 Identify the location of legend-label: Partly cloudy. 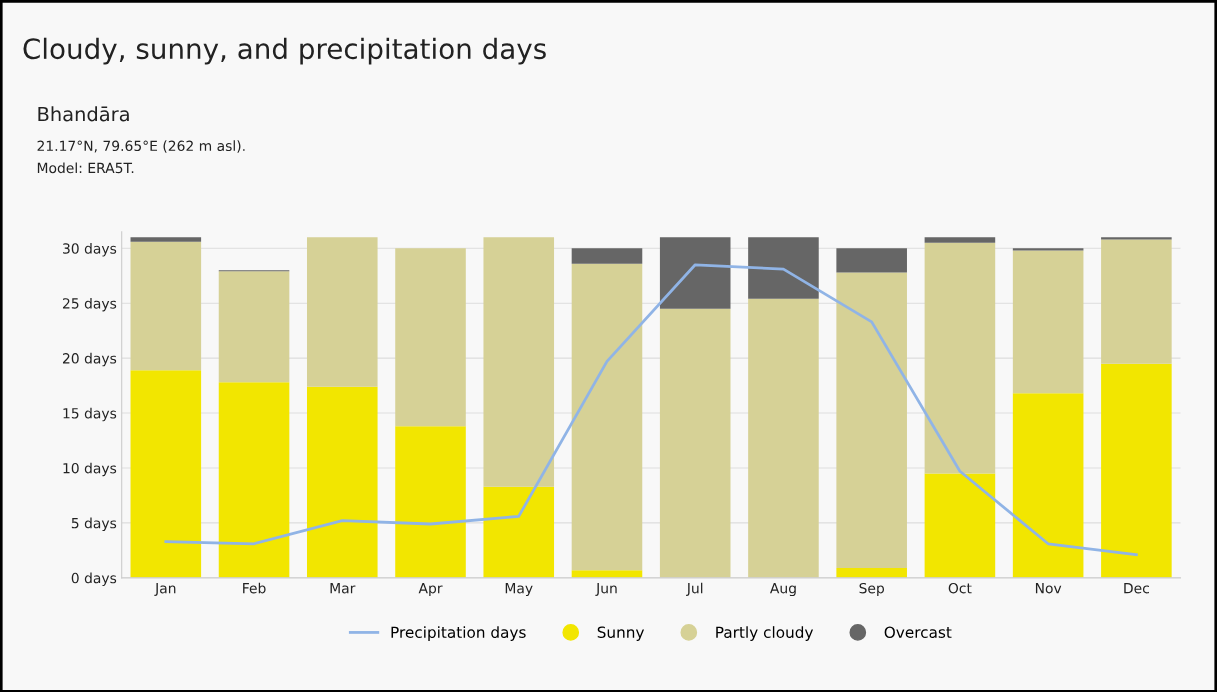
(765, 633).